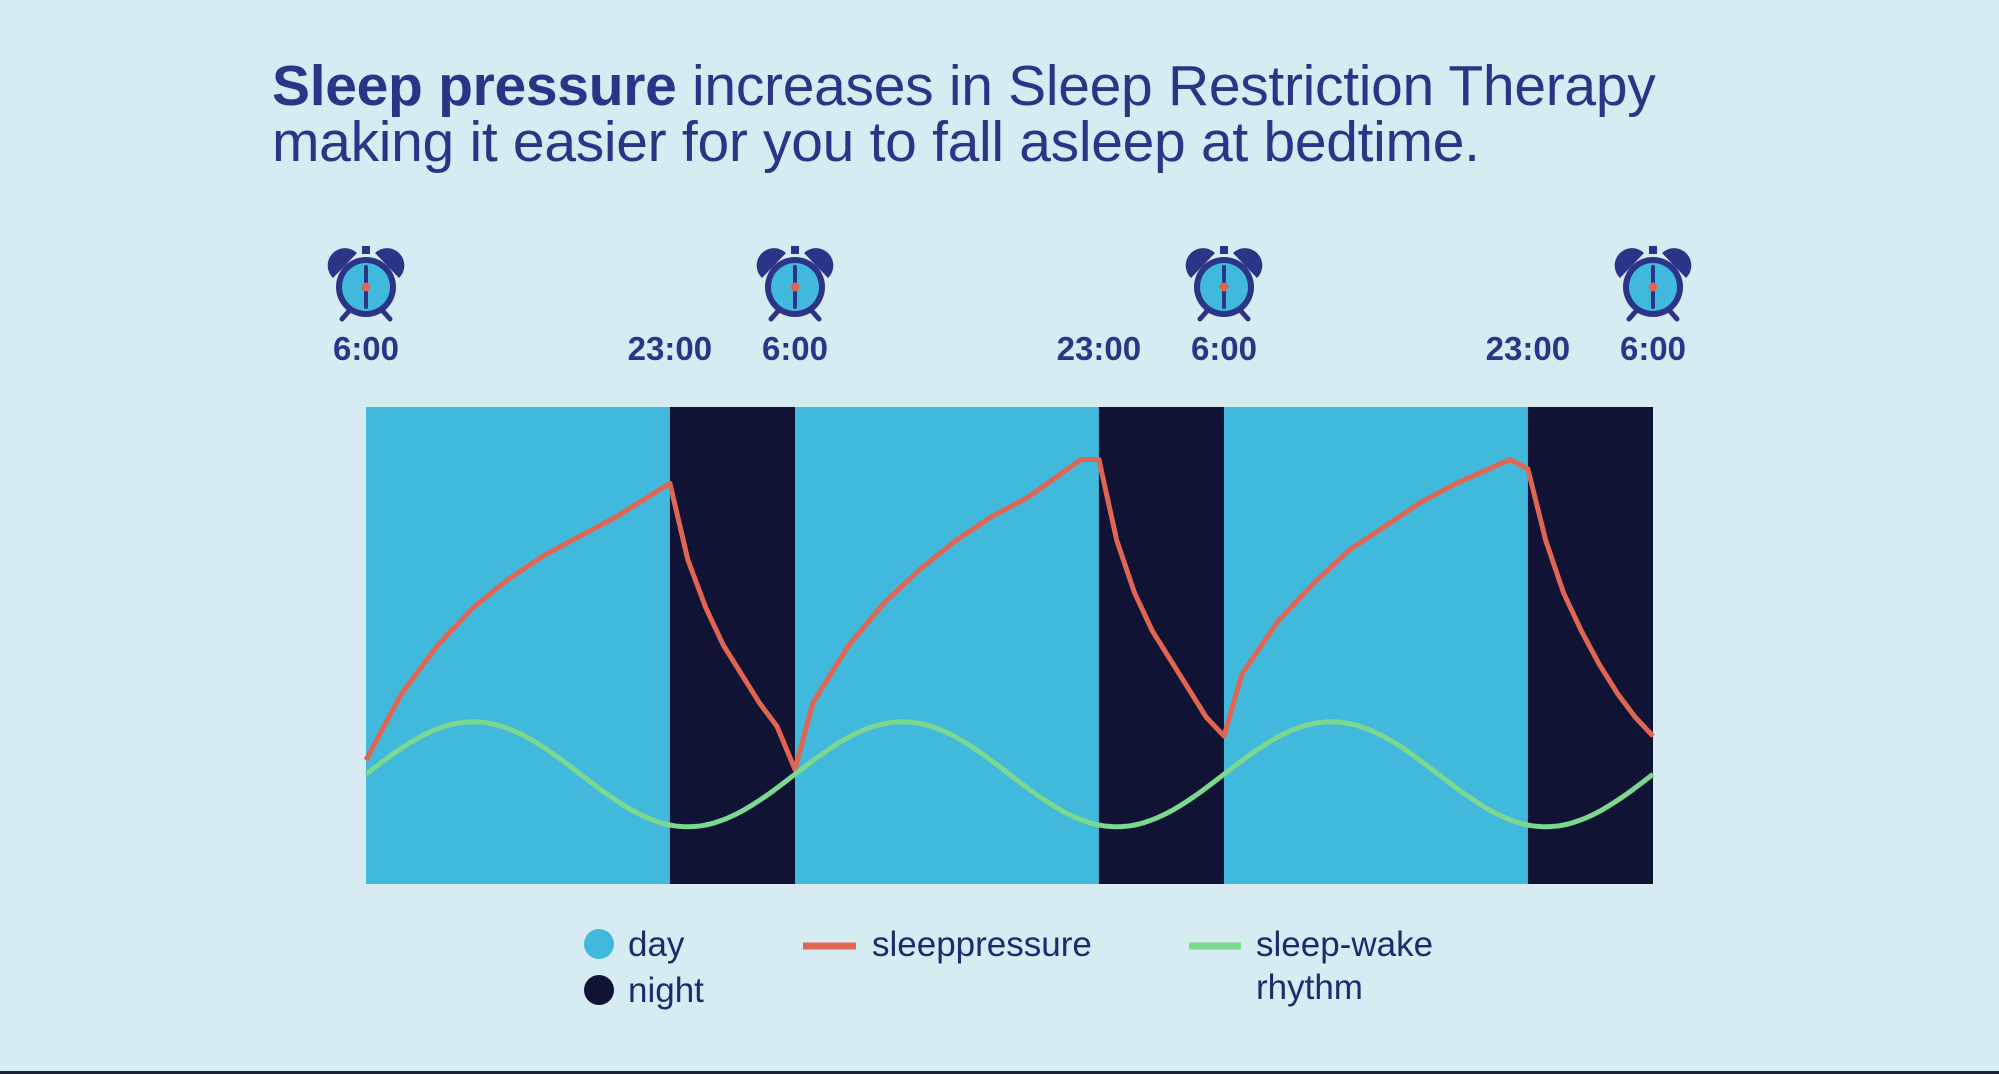 Image resolution: width=1999 pixels, height=1074 pixels. What do you see at coordinates (1166, 86) in the screenshot?
I see `headline-rest: increases in Sleep Restriction Therapy` at bounding box center [1166, 86].